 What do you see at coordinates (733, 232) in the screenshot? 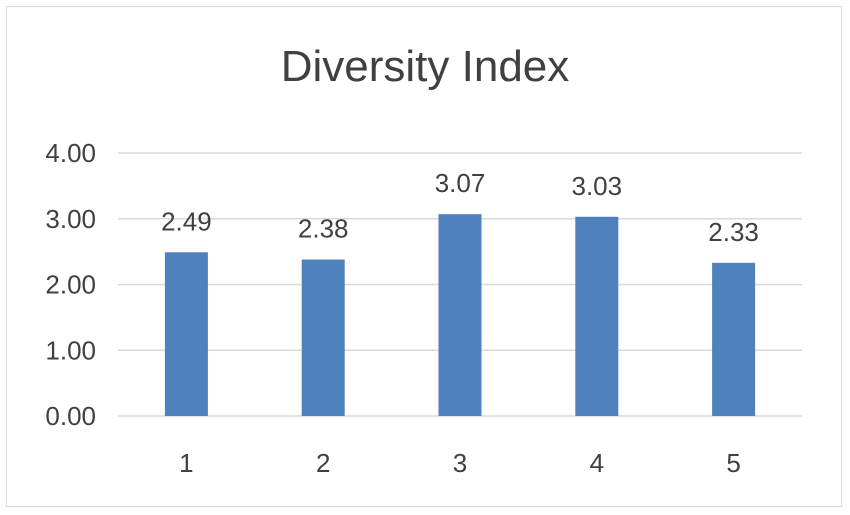
I see `data-label: 2.33` at bounding box center [733, 232].